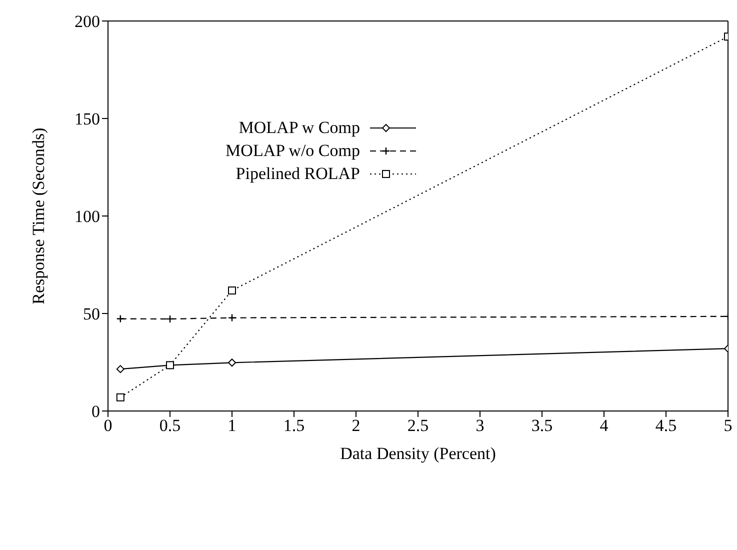 The height and width of the screenshot is (550, 737). What do you see at coordinates (170, 426) in the screenshot?
I see `x-tick-label: 0.5` at bounding box center [170, 426].